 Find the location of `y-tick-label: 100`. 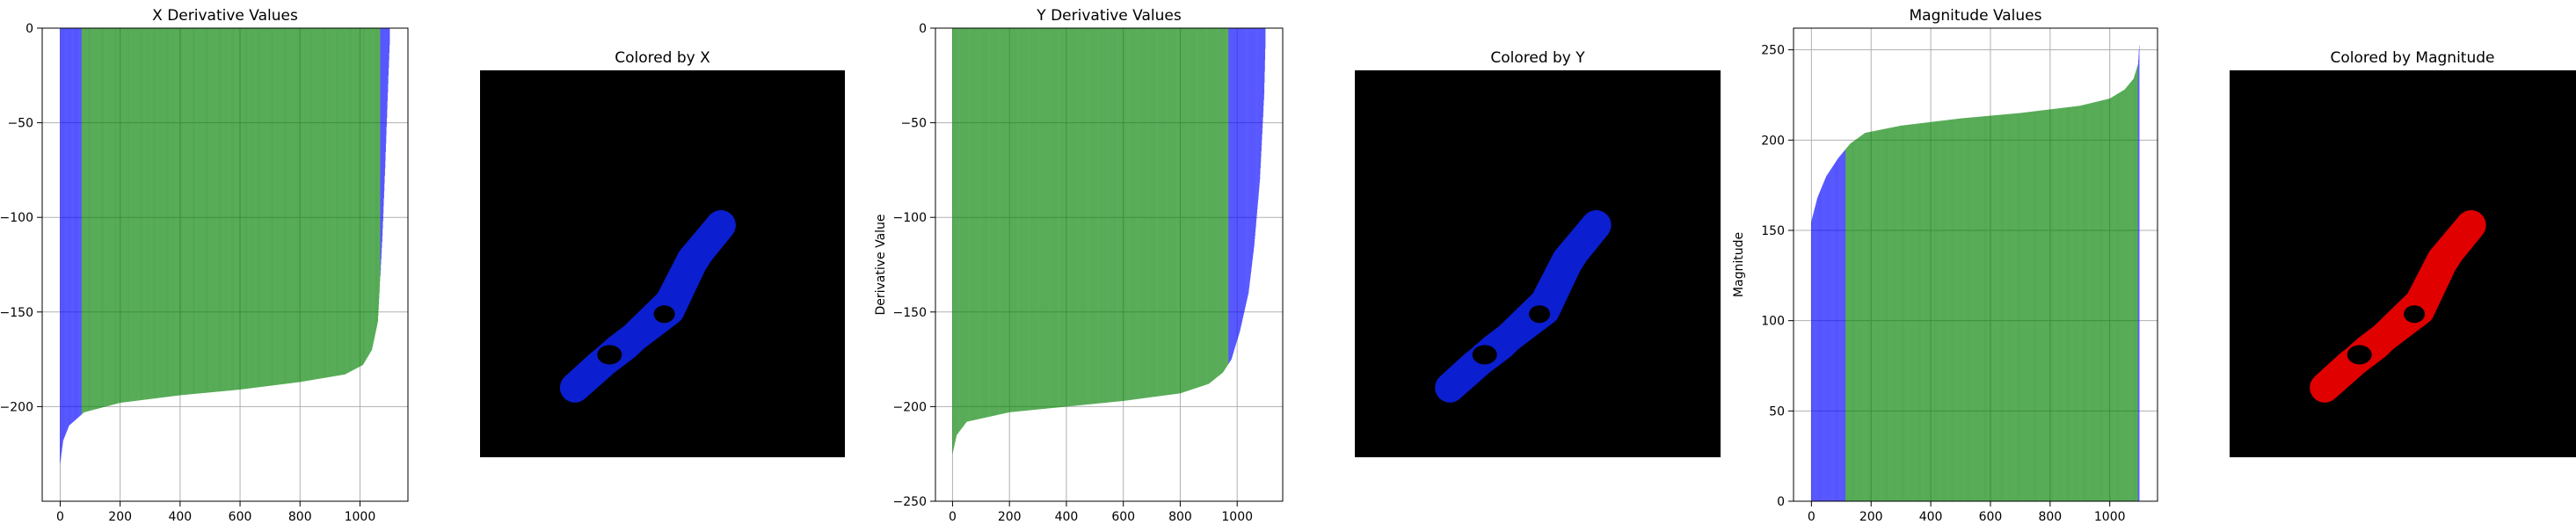

y-tick-label: 100 is located at coordinates (1773, 322).